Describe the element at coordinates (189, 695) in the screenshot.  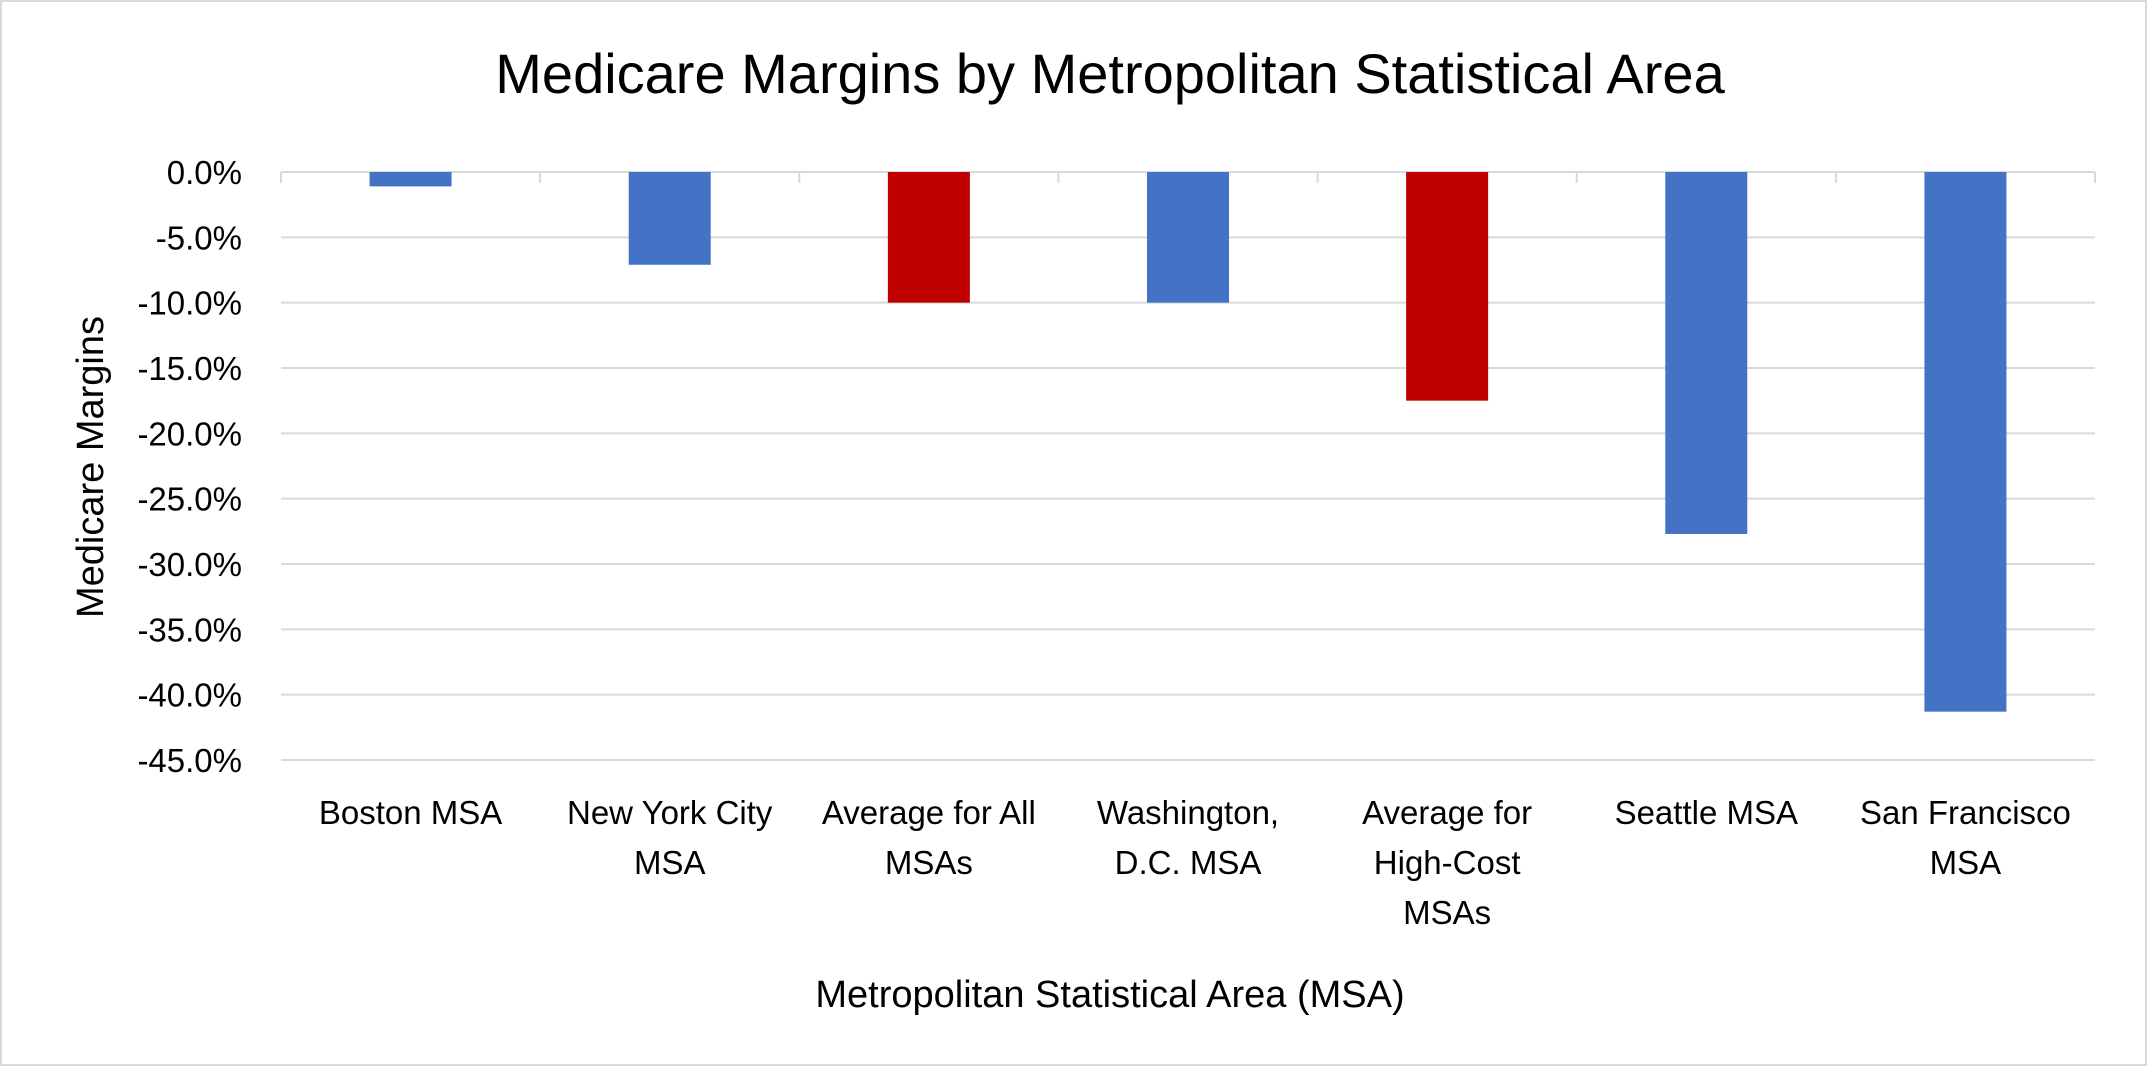
I see `y-tick-label: -40.0%` at that location.